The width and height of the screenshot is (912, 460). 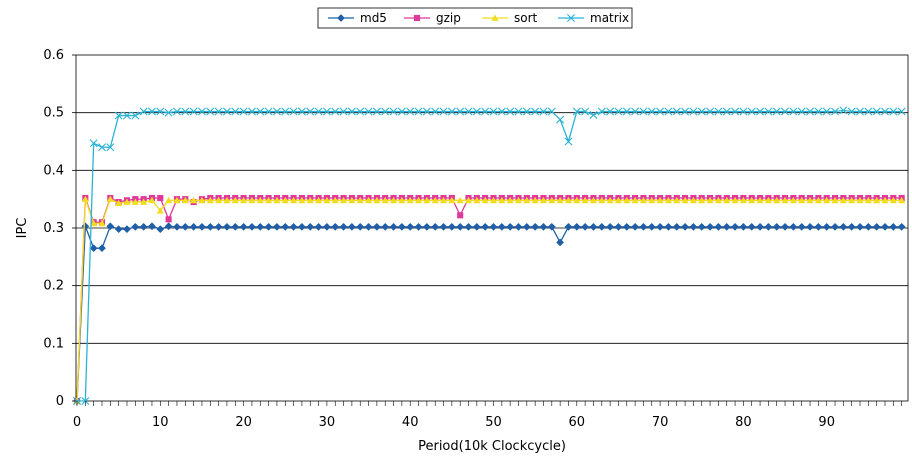 What do you see at coordinates (410, 422) in the screenshot?
I see `x-tick-label: 40` at bounding box center [410, 422].